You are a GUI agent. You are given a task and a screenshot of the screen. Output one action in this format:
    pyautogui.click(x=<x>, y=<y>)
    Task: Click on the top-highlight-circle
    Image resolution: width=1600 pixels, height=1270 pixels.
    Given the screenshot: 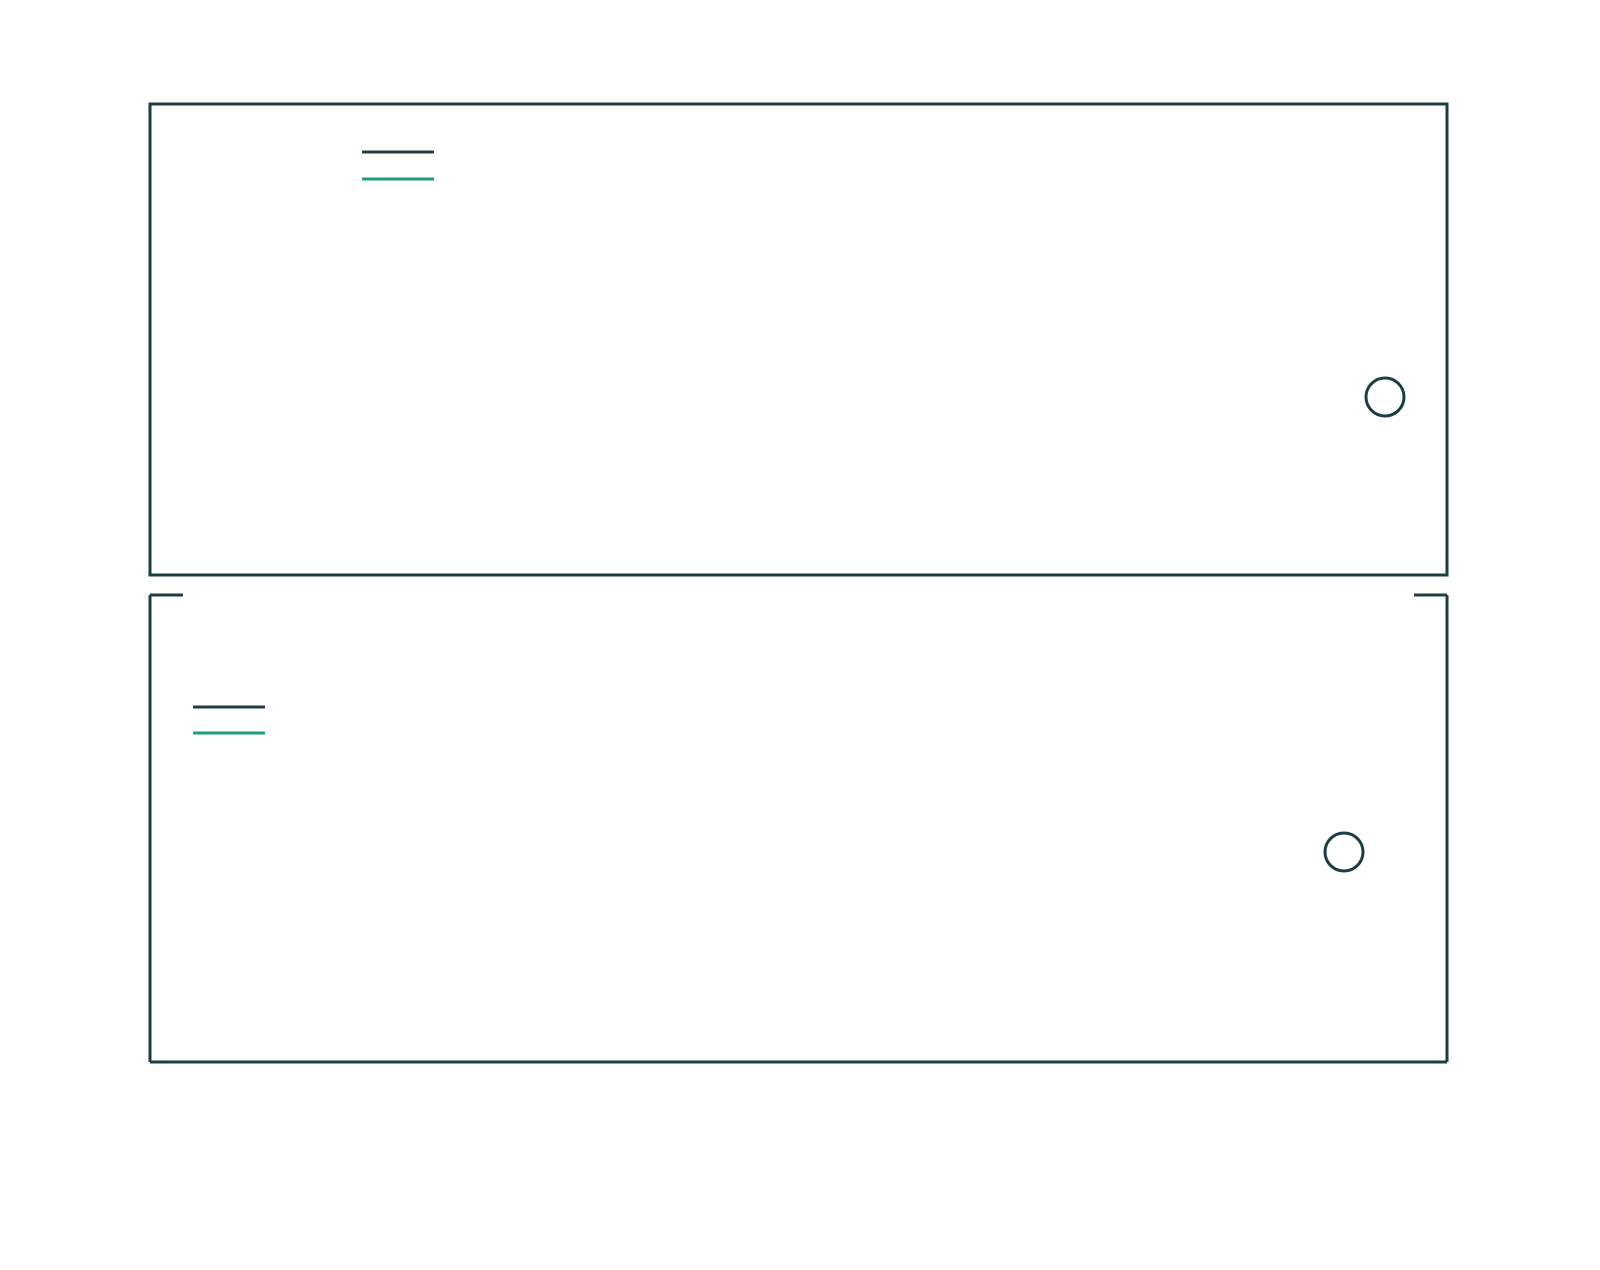 What is the action you would take?
    pyautogui.click(x=1385, y=397)
    